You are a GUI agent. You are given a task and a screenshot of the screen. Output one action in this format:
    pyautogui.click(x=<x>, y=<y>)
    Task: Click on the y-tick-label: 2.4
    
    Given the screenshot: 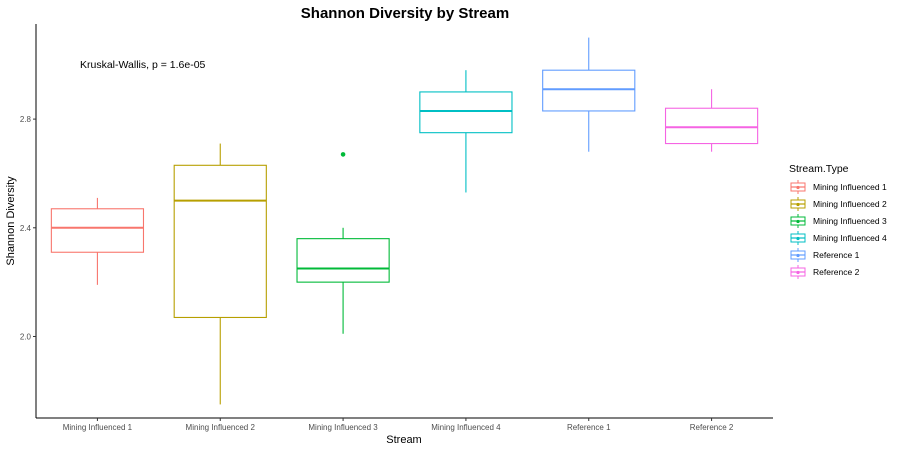 What is the action you would take?
    pyautogui.click(x=26, y=228)
    